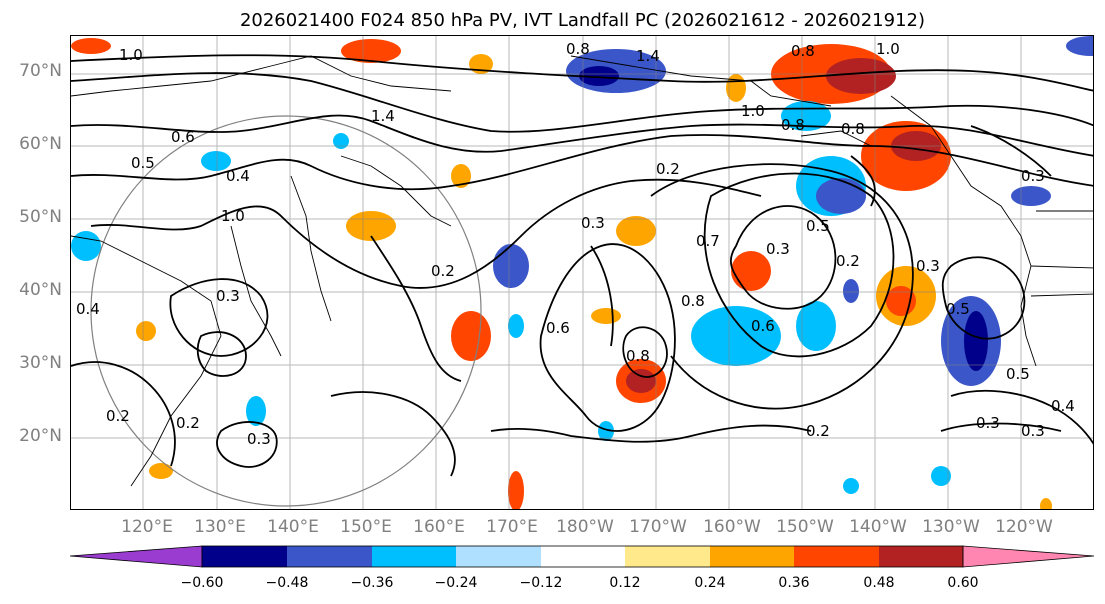 This screenshot has width=1105, height=604. I want to click on colorbar, so click(582, 556).